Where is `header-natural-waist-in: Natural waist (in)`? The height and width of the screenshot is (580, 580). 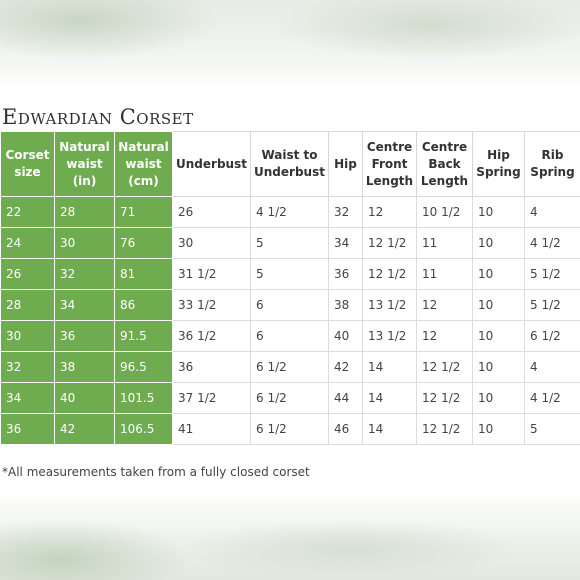 header-natural-waist-in: Natural waist (in) is located at coordinates (84, 164).